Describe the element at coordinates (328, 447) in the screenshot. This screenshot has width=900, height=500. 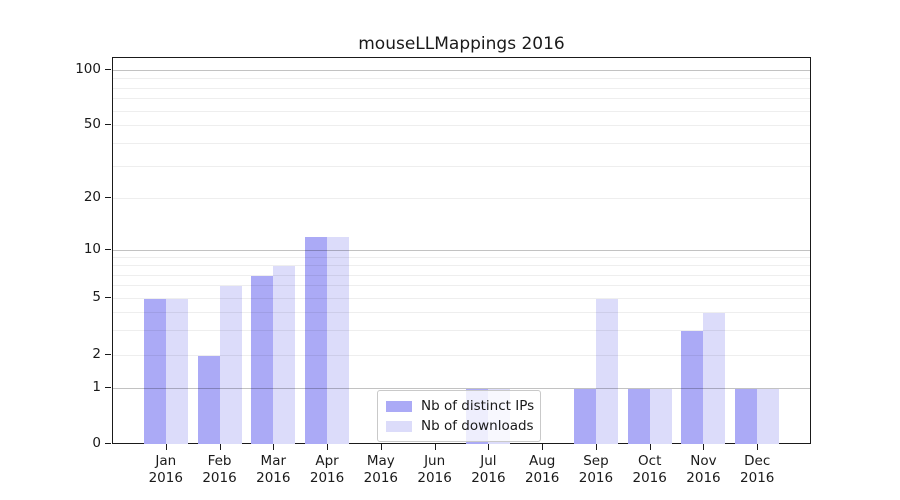
I see `x-tick-mark-apr` at that location.